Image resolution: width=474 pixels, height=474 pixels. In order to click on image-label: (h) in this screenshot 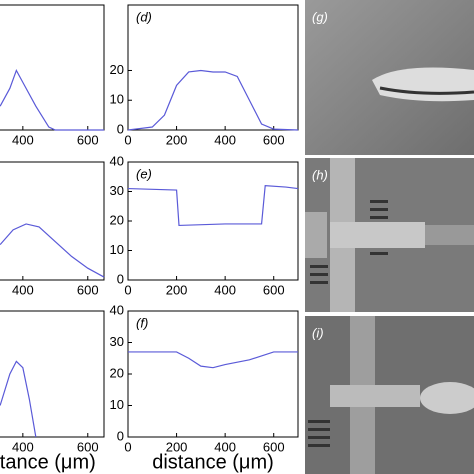, I will do `click(320, 174)`.